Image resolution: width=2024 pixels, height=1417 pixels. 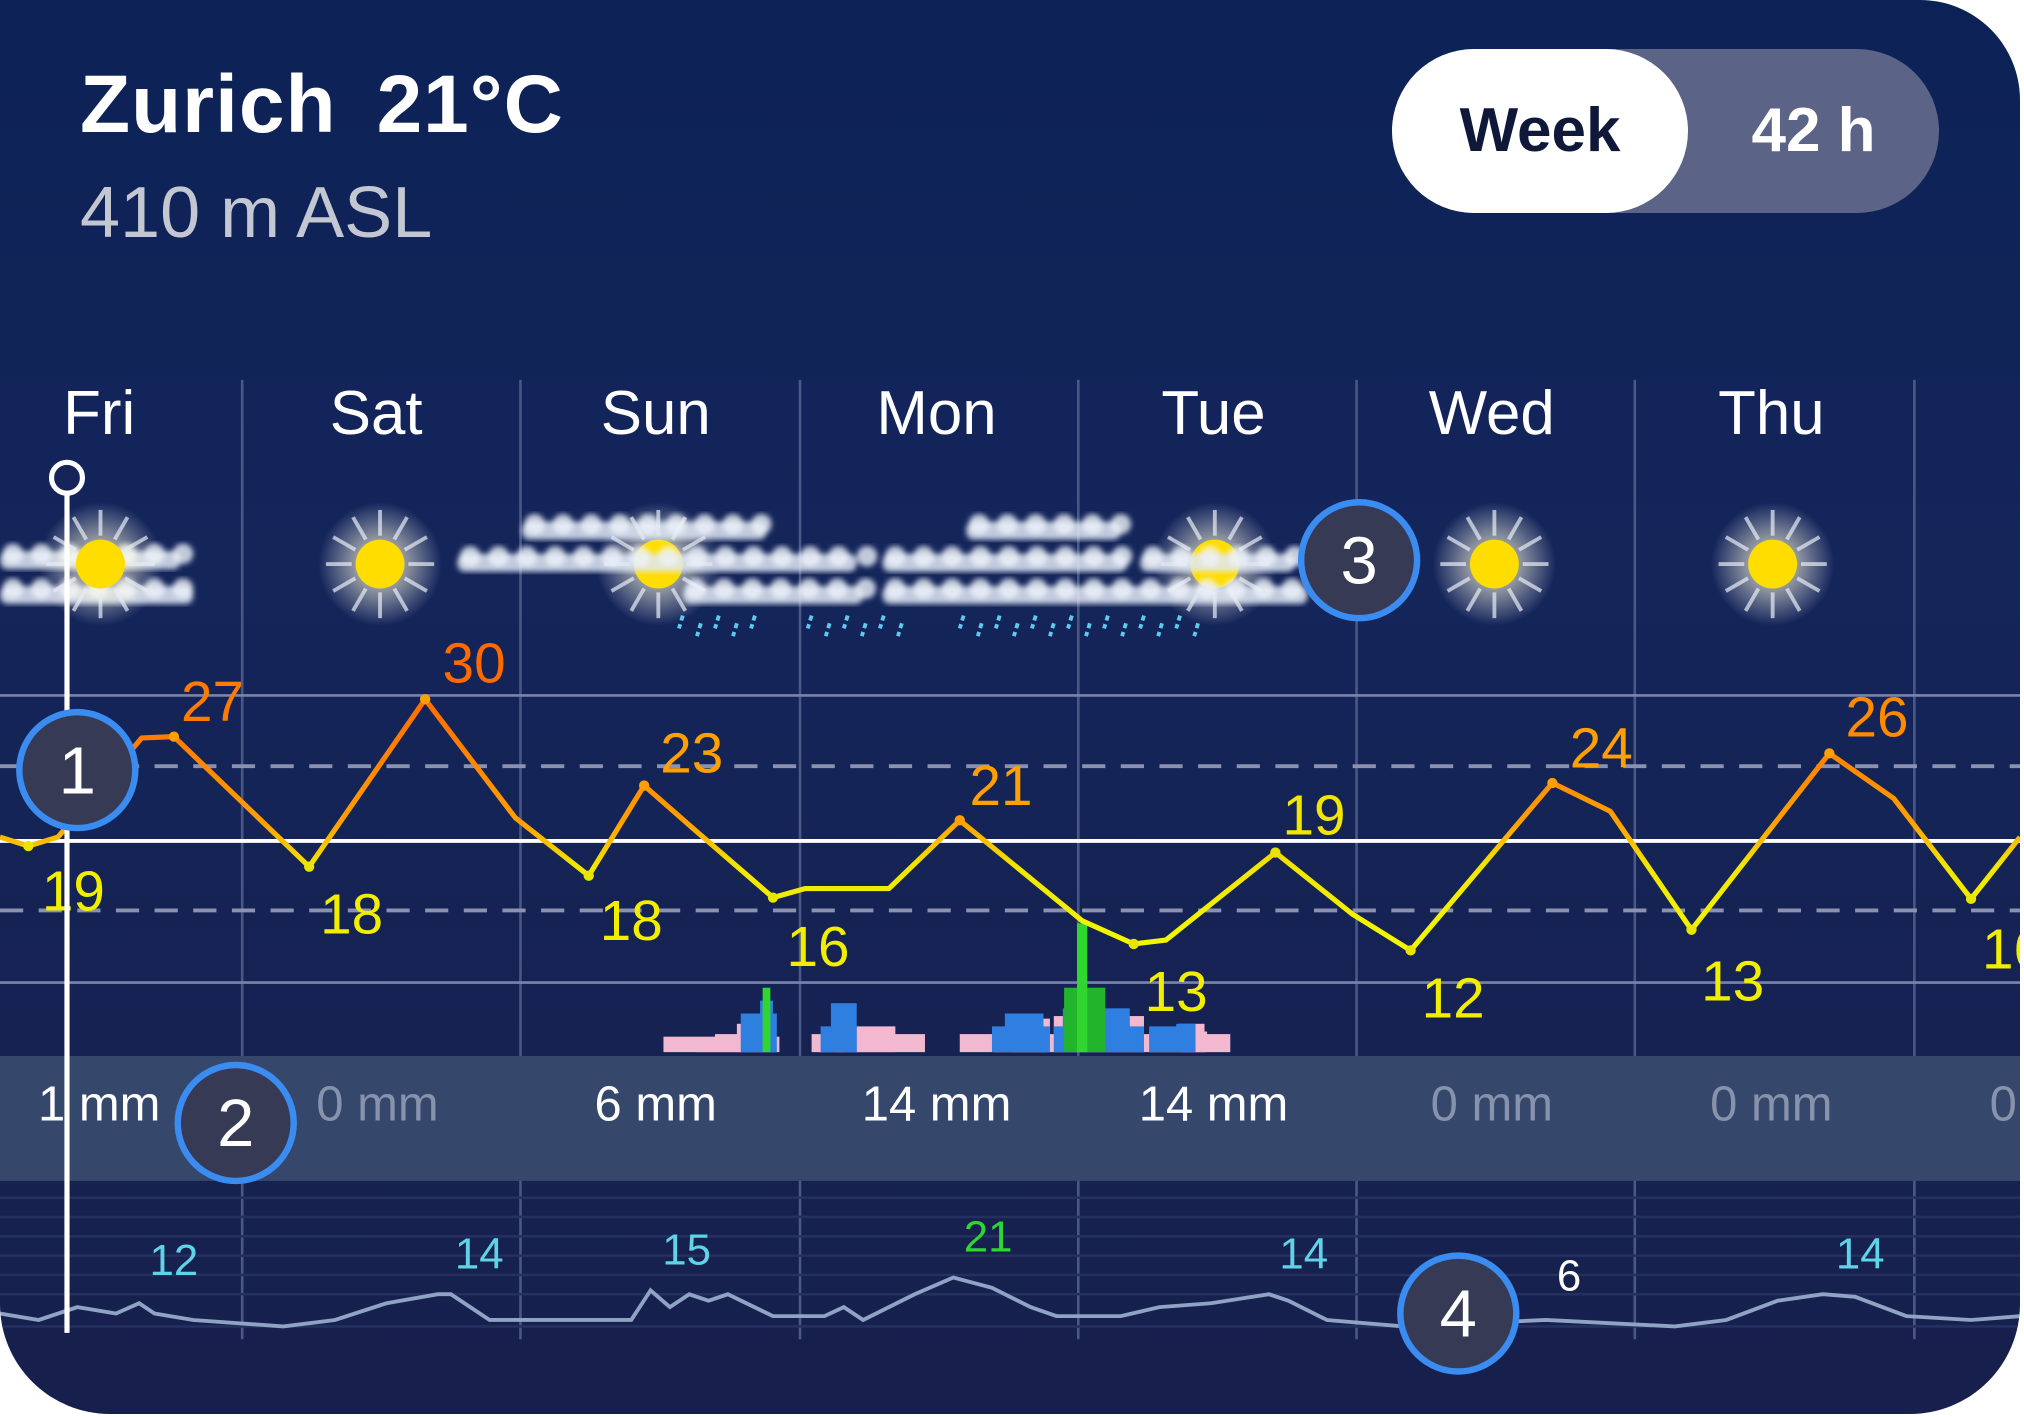 What do you see at coordinates (470, 104) in the screenshot?
I see `current-temperature: 21°C` at bounding box center [470, 104].